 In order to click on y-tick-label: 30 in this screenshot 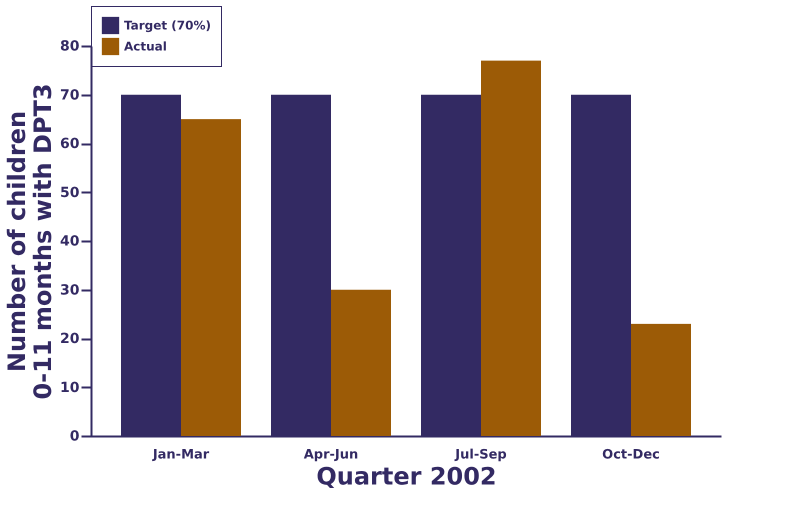, I will do `click(70, 290)`.